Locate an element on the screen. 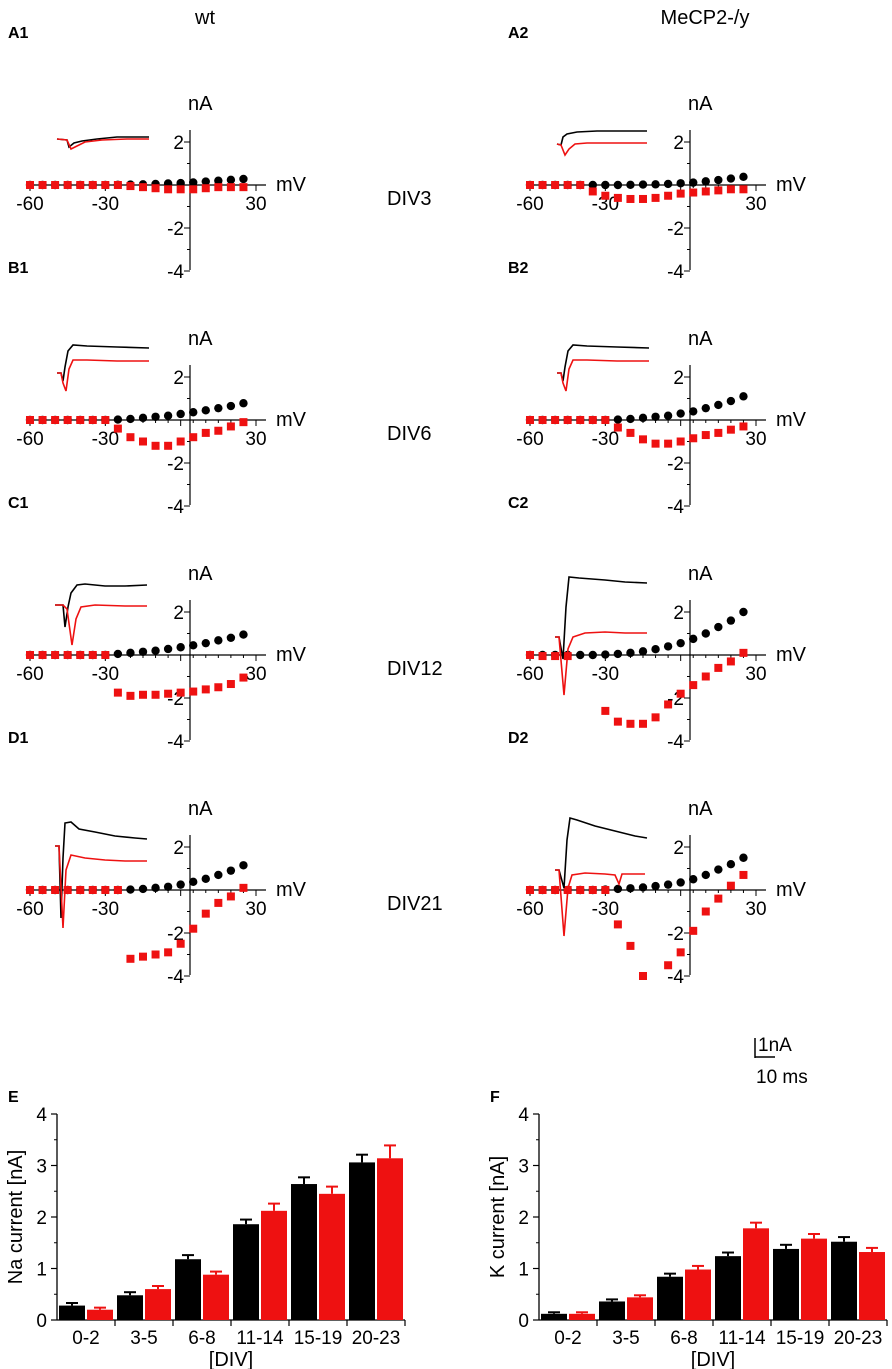 The width and height of the screenshot is (892, 1369). x-axis-title: [DIV] is located at coordinates (713, 1359).